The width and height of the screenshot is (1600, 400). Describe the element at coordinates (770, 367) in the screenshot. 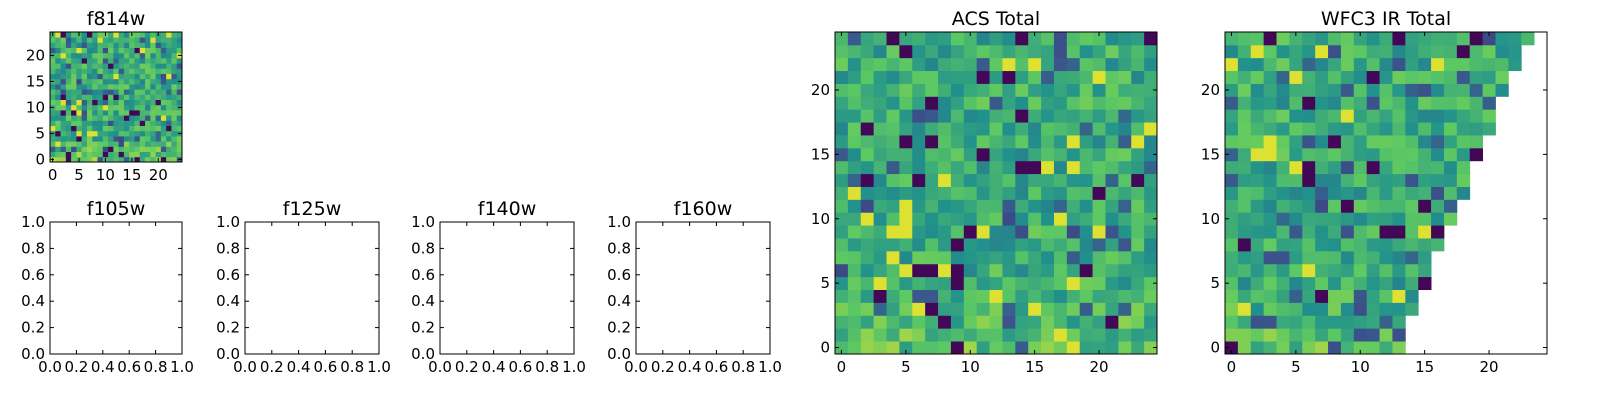

I see `x-tick-label: 1.0` at that location.